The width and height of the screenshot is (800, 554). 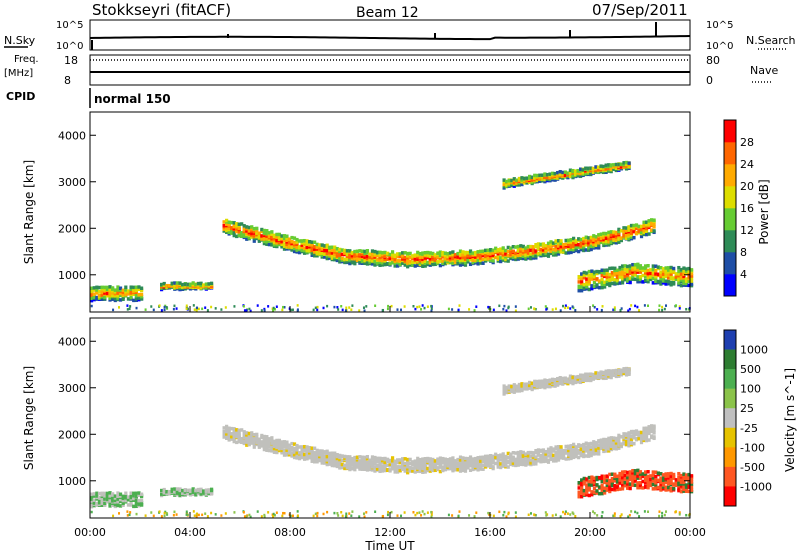 I want to click on velocity-cell-2032, so click(x=681, y=482).